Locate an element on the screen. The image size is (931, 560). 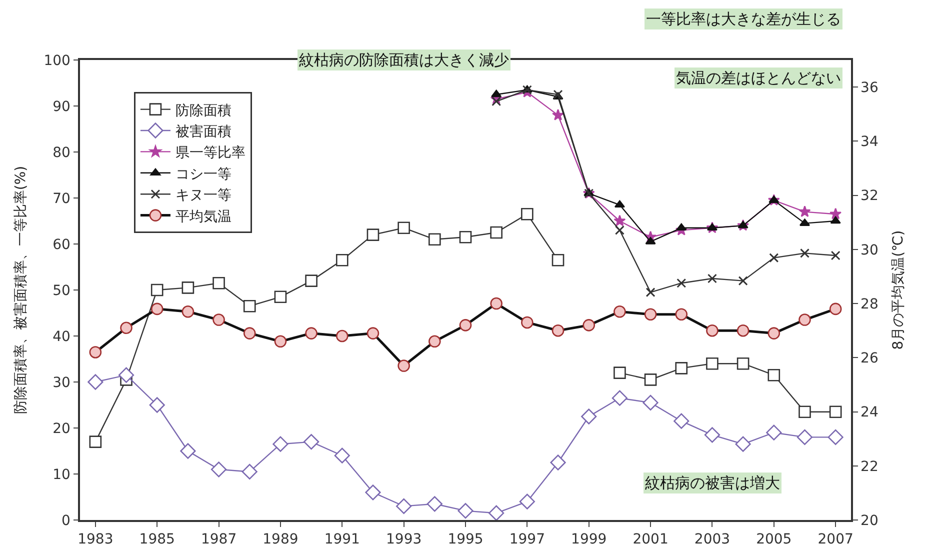
y2-tick-label: 28 is located at coordinates (869, 304).